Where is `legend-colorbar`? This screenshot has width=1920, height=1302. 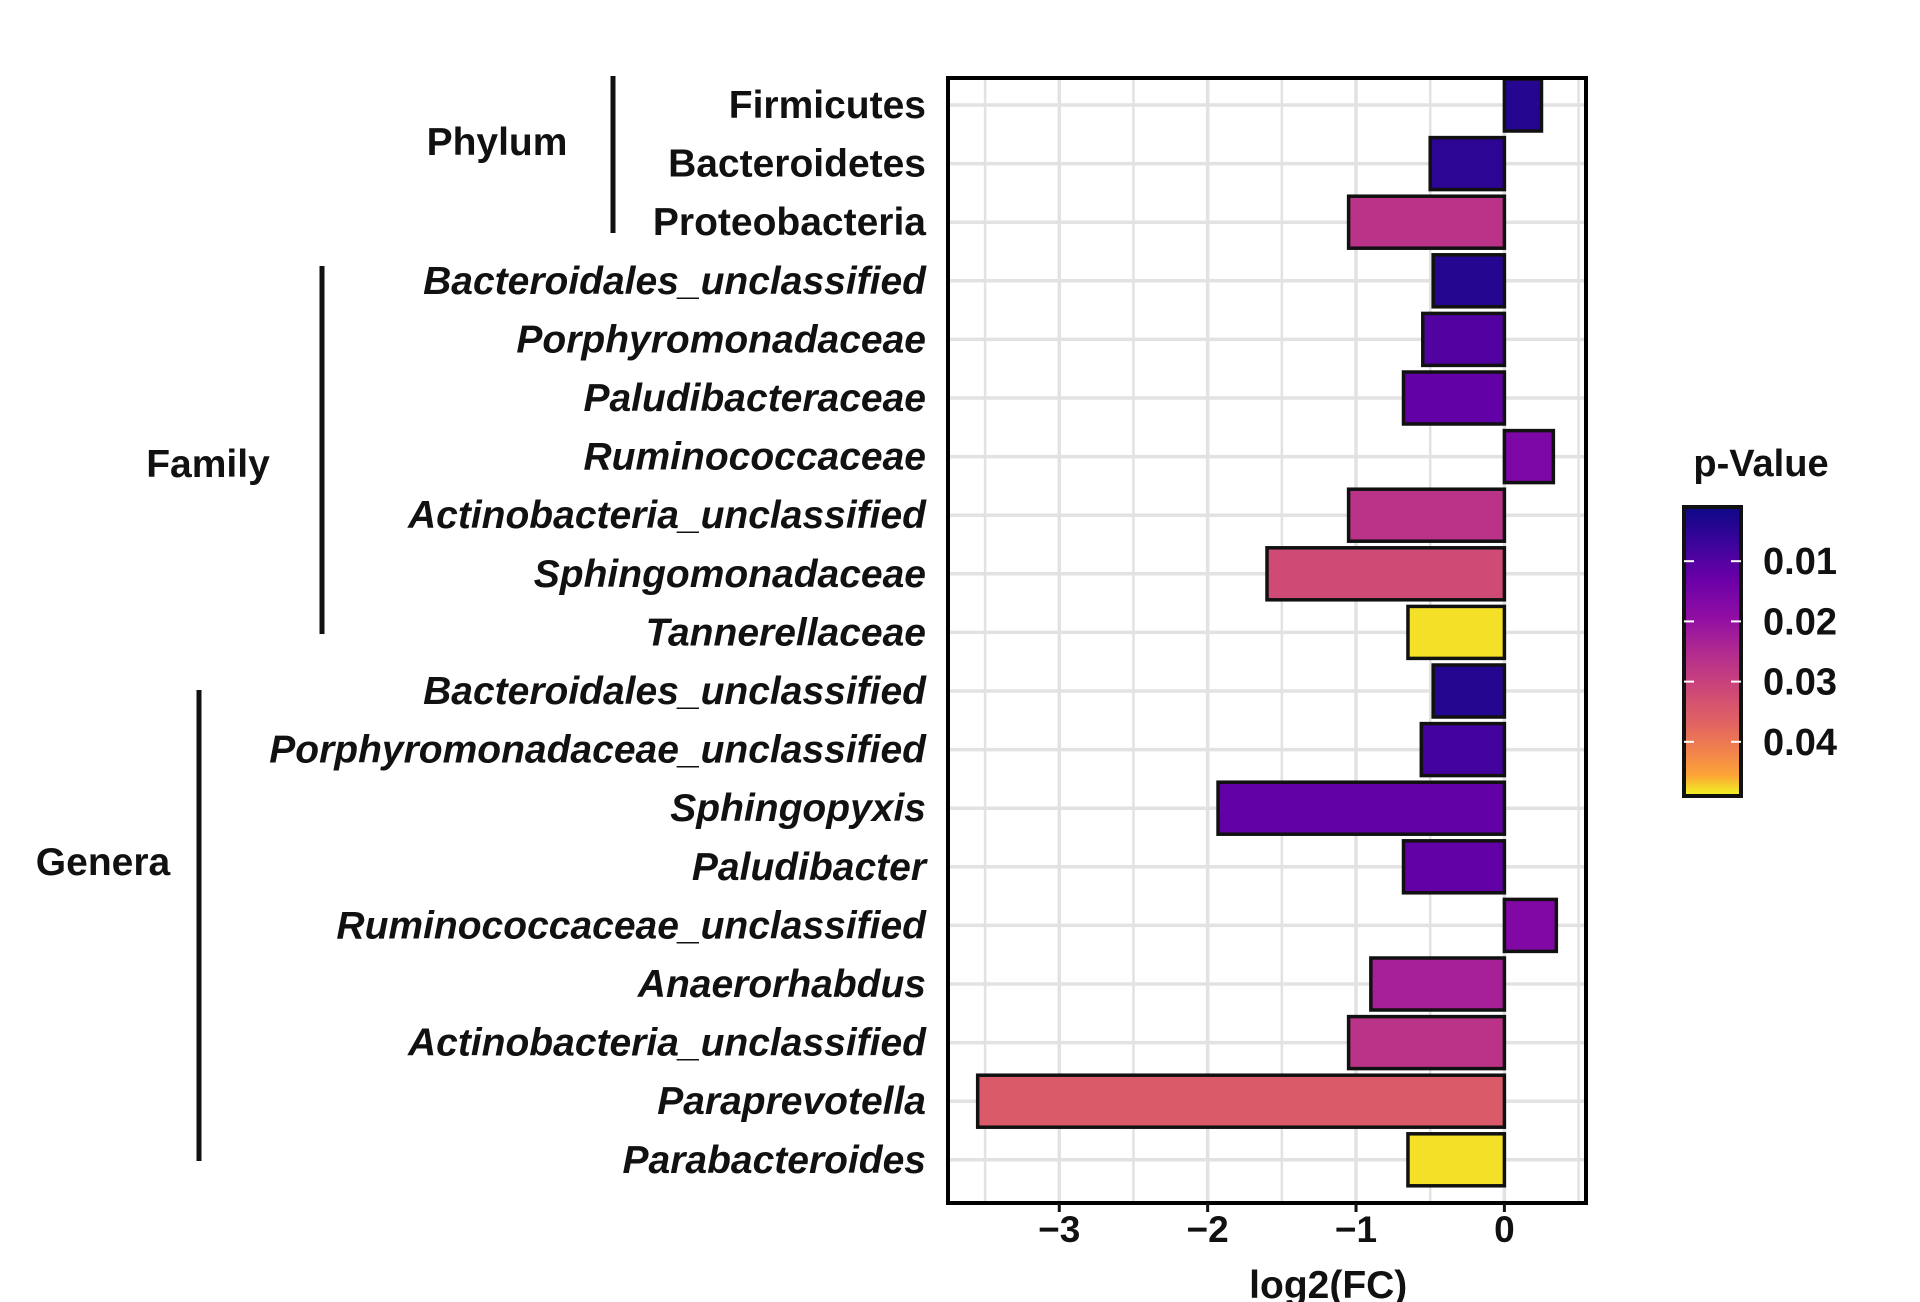 legend-colorbar is located at coordinates (1712, 651).